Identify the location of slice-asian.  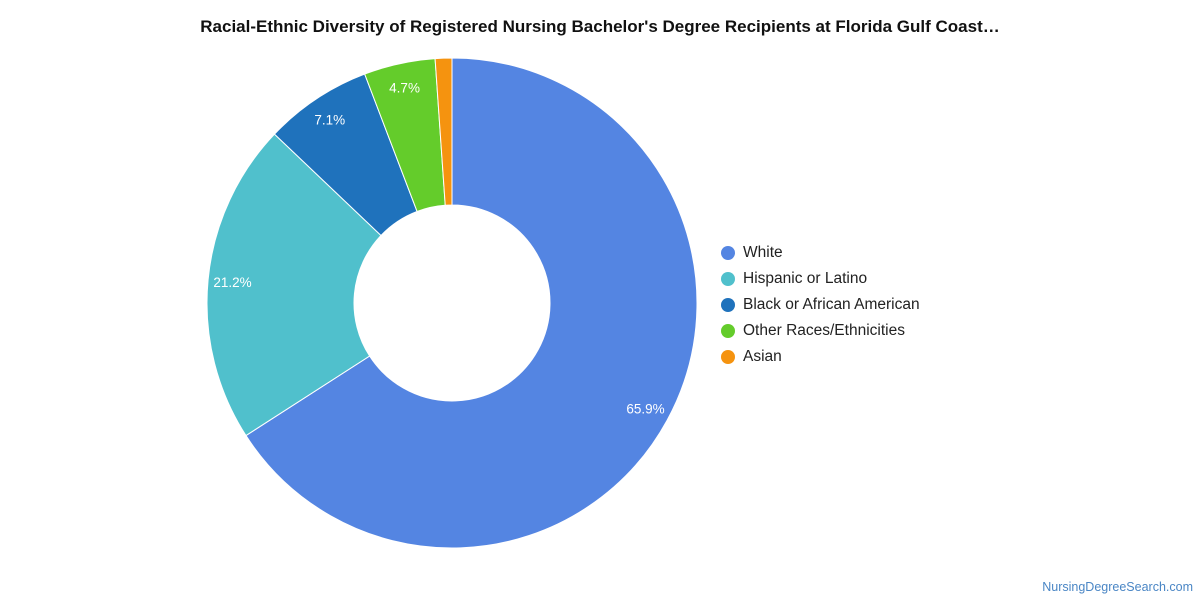
(443, 131).